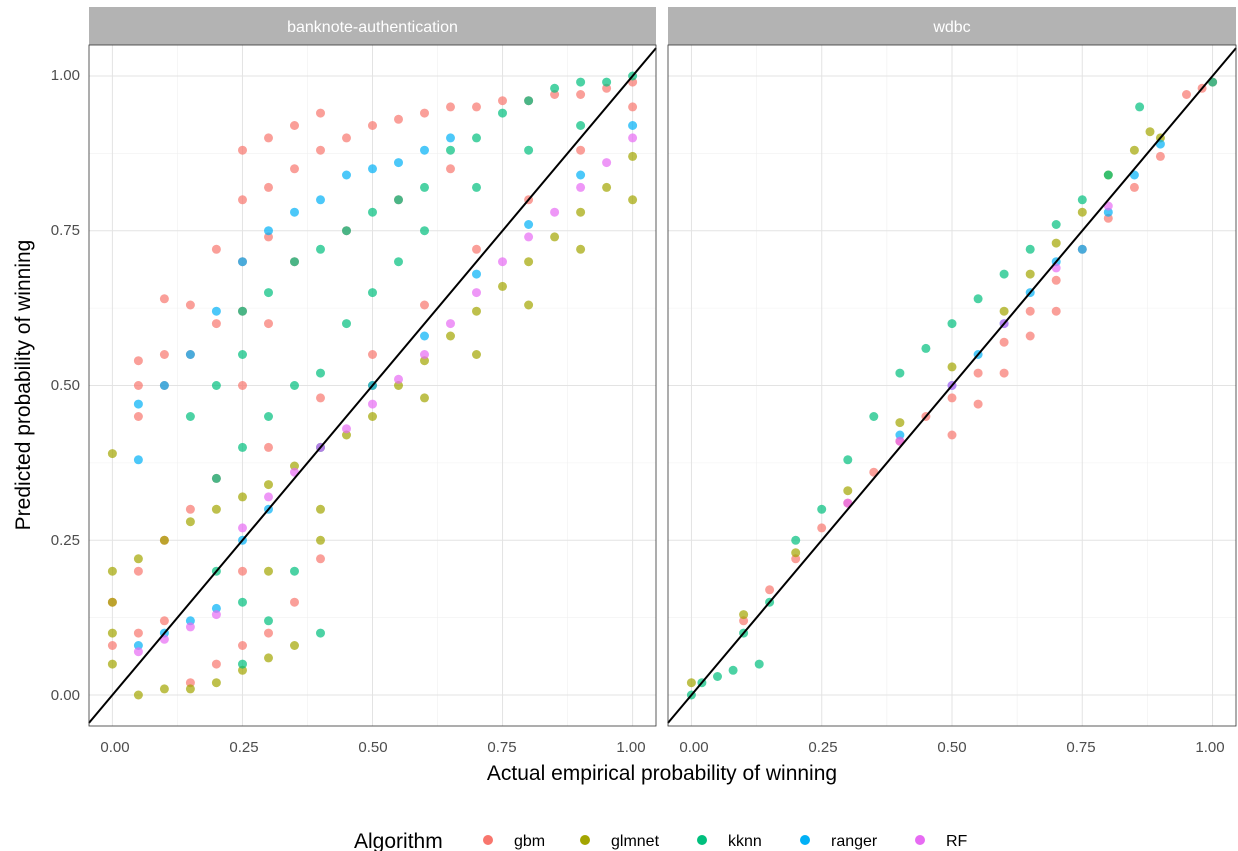  What do you see at coordinates (661, 840) in the screenshot?
I see `legend: Algorithm gbm glmnet kknn ranger RF` at bounding box center [661, 840].